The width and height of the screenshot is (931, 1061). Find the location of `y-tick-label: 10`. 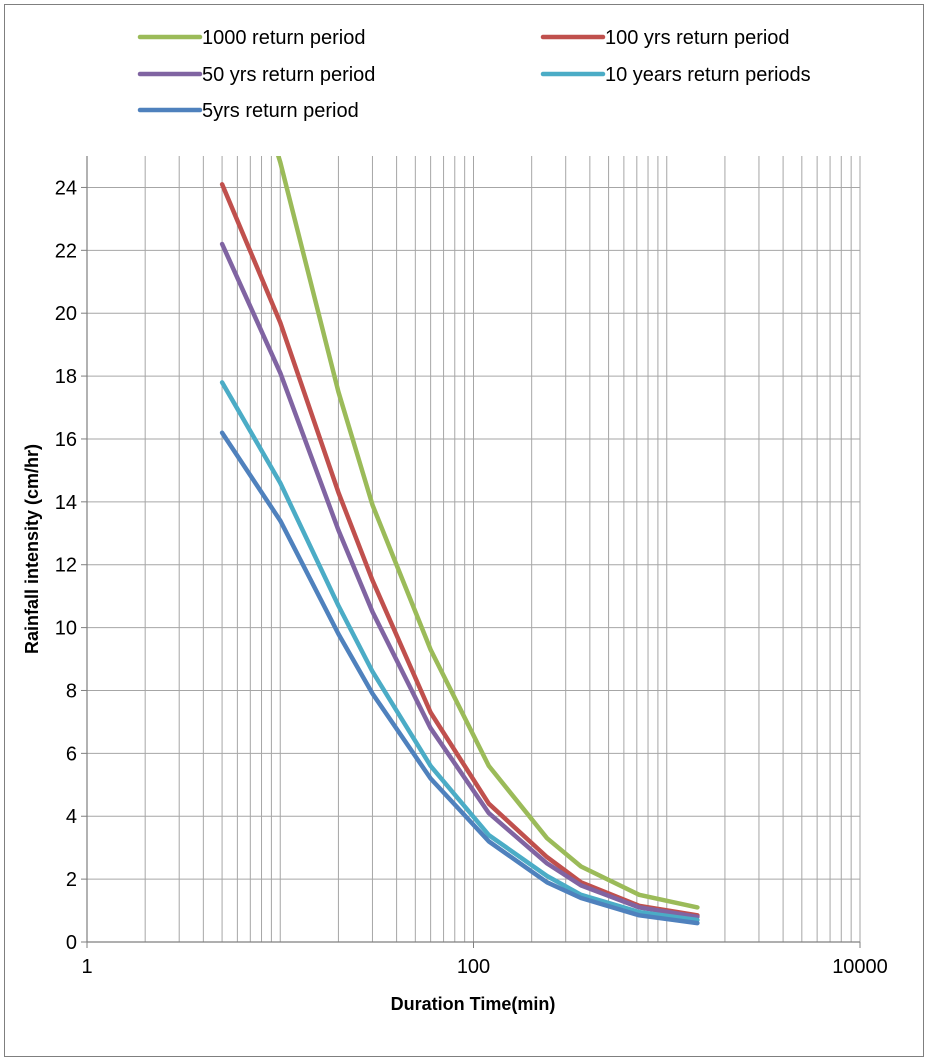

y-tick-label: 10 is located at coordinates (66, 629).